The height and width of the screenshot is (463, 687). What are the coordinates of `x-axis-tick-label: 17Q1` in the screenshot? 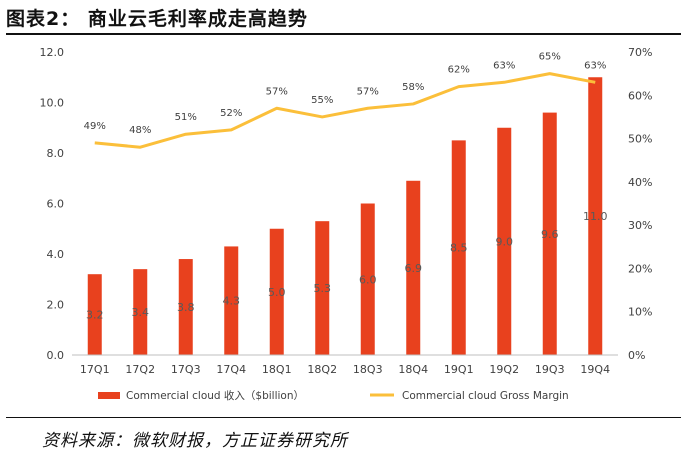 It's located at (95, 369).